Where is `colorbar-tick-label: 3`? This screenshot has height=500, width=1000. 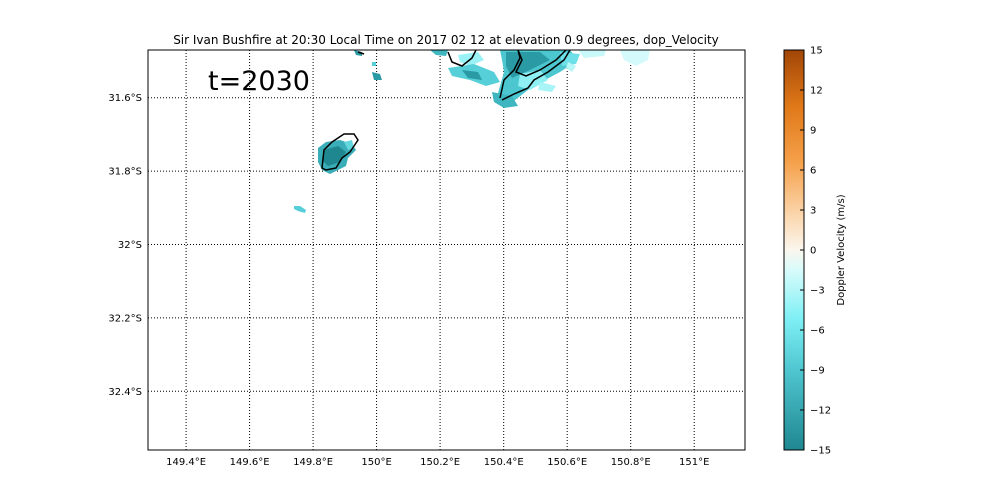 colorbar-tick-label: 3 is located at coordinates (813, 211).